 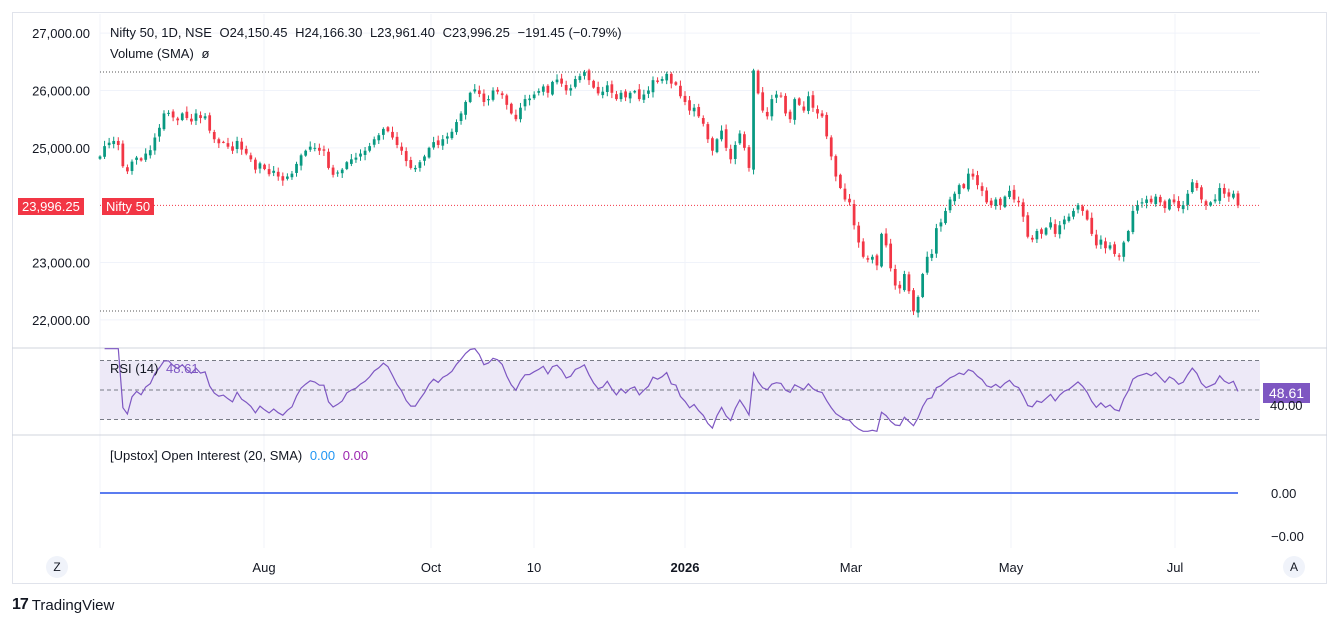 What do you see at coordinates (205, 53) in the screenshot?
I see `volume-value: ø` at bounding box center [205, 53].